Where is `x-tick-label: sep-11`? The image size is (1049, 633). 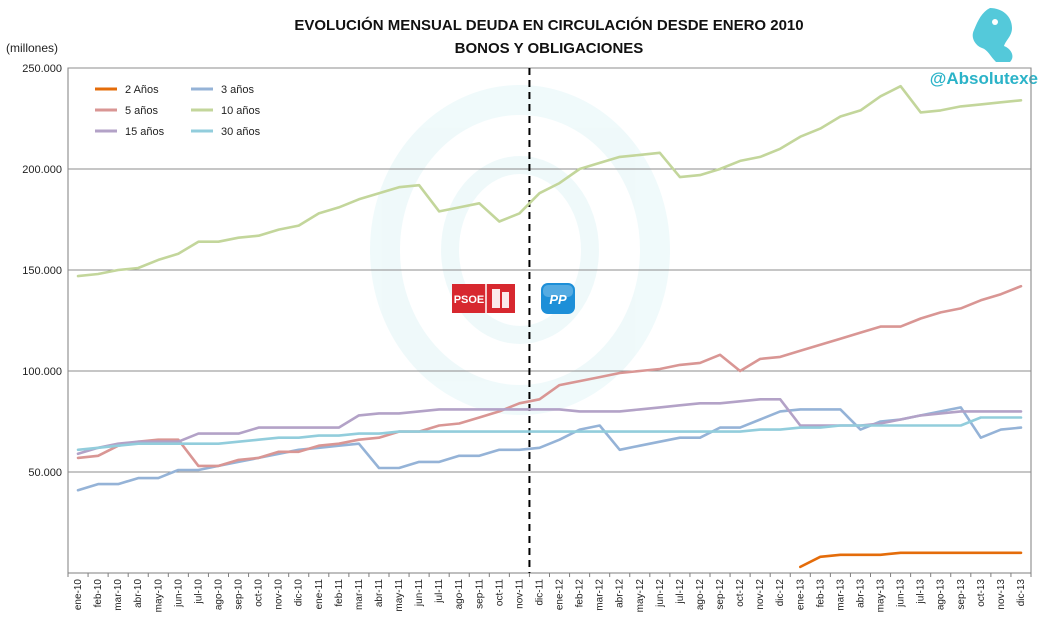
x-tick-label: sep-11 is located at coordinates (479, 594).